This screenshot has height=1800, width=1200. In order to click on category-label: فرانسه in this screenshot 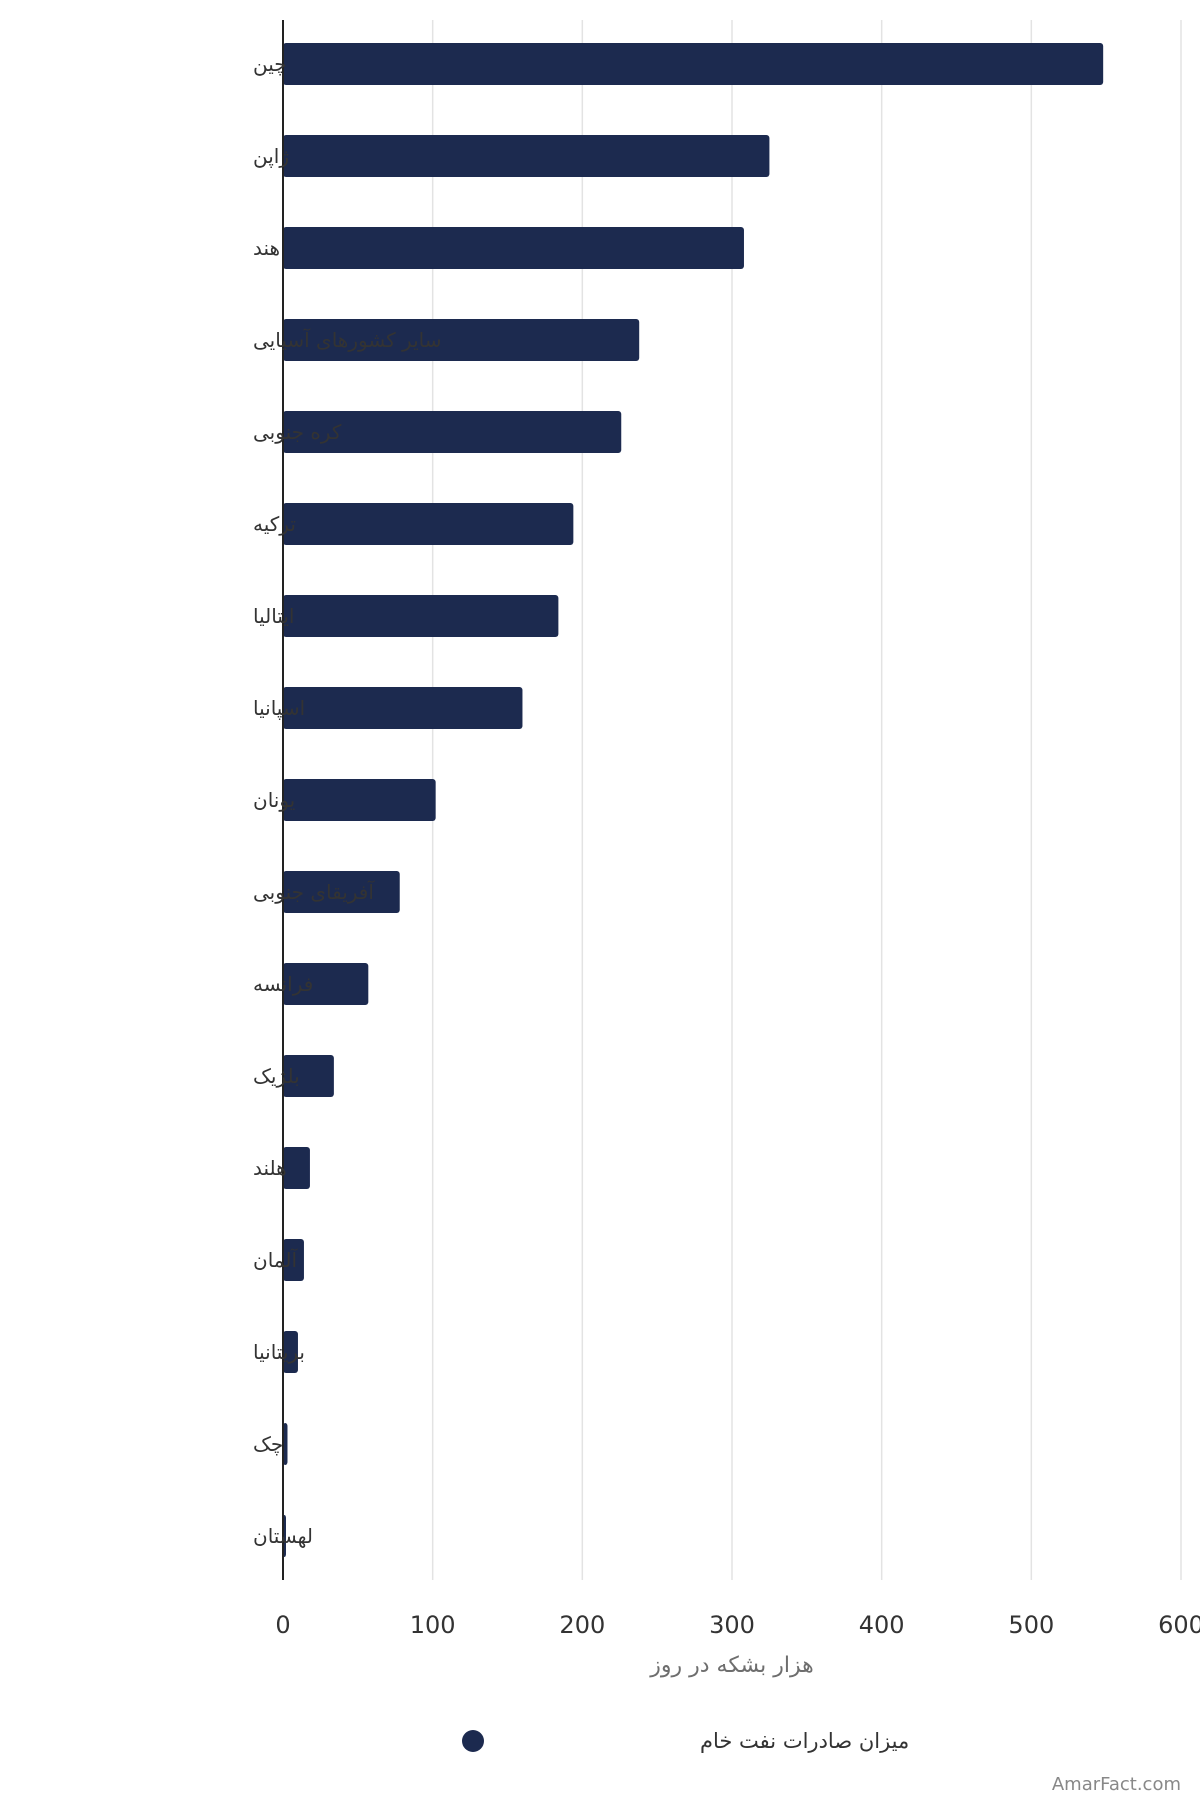, I will do `click(283, 984)`.